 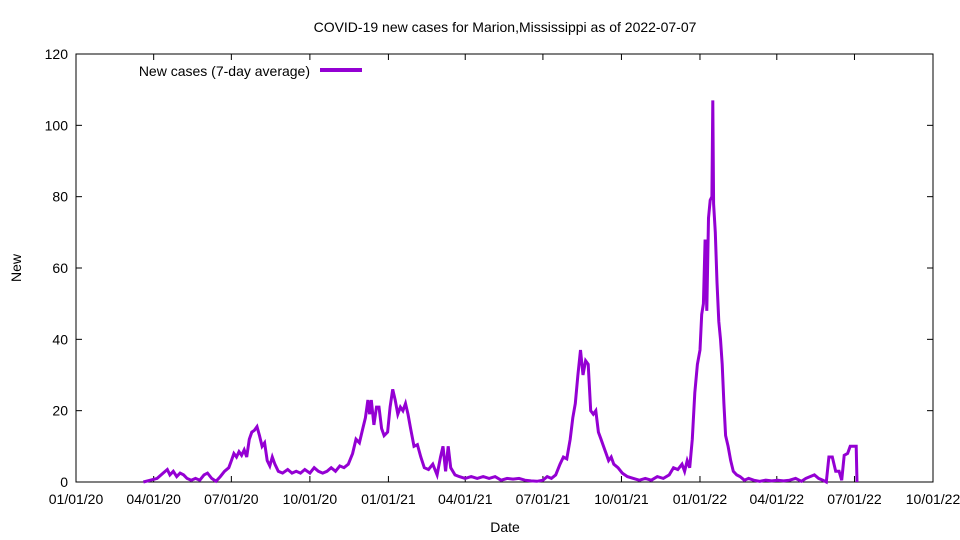 I want to click on x-tick-label: 01/01/20, so click(x=76, y=499).